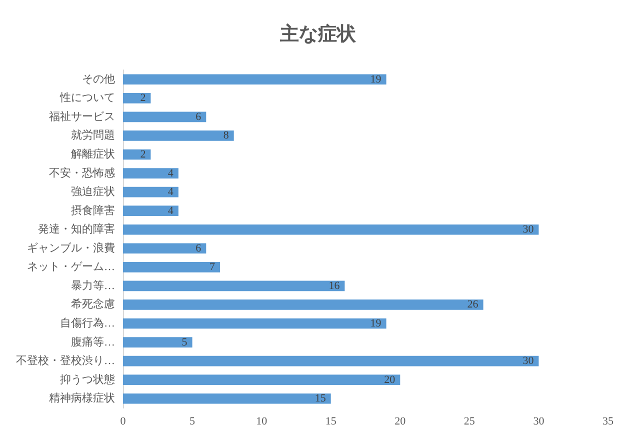 The image size is (637, 444). I want to click on x-tick-label: 20, so click(400, 422).